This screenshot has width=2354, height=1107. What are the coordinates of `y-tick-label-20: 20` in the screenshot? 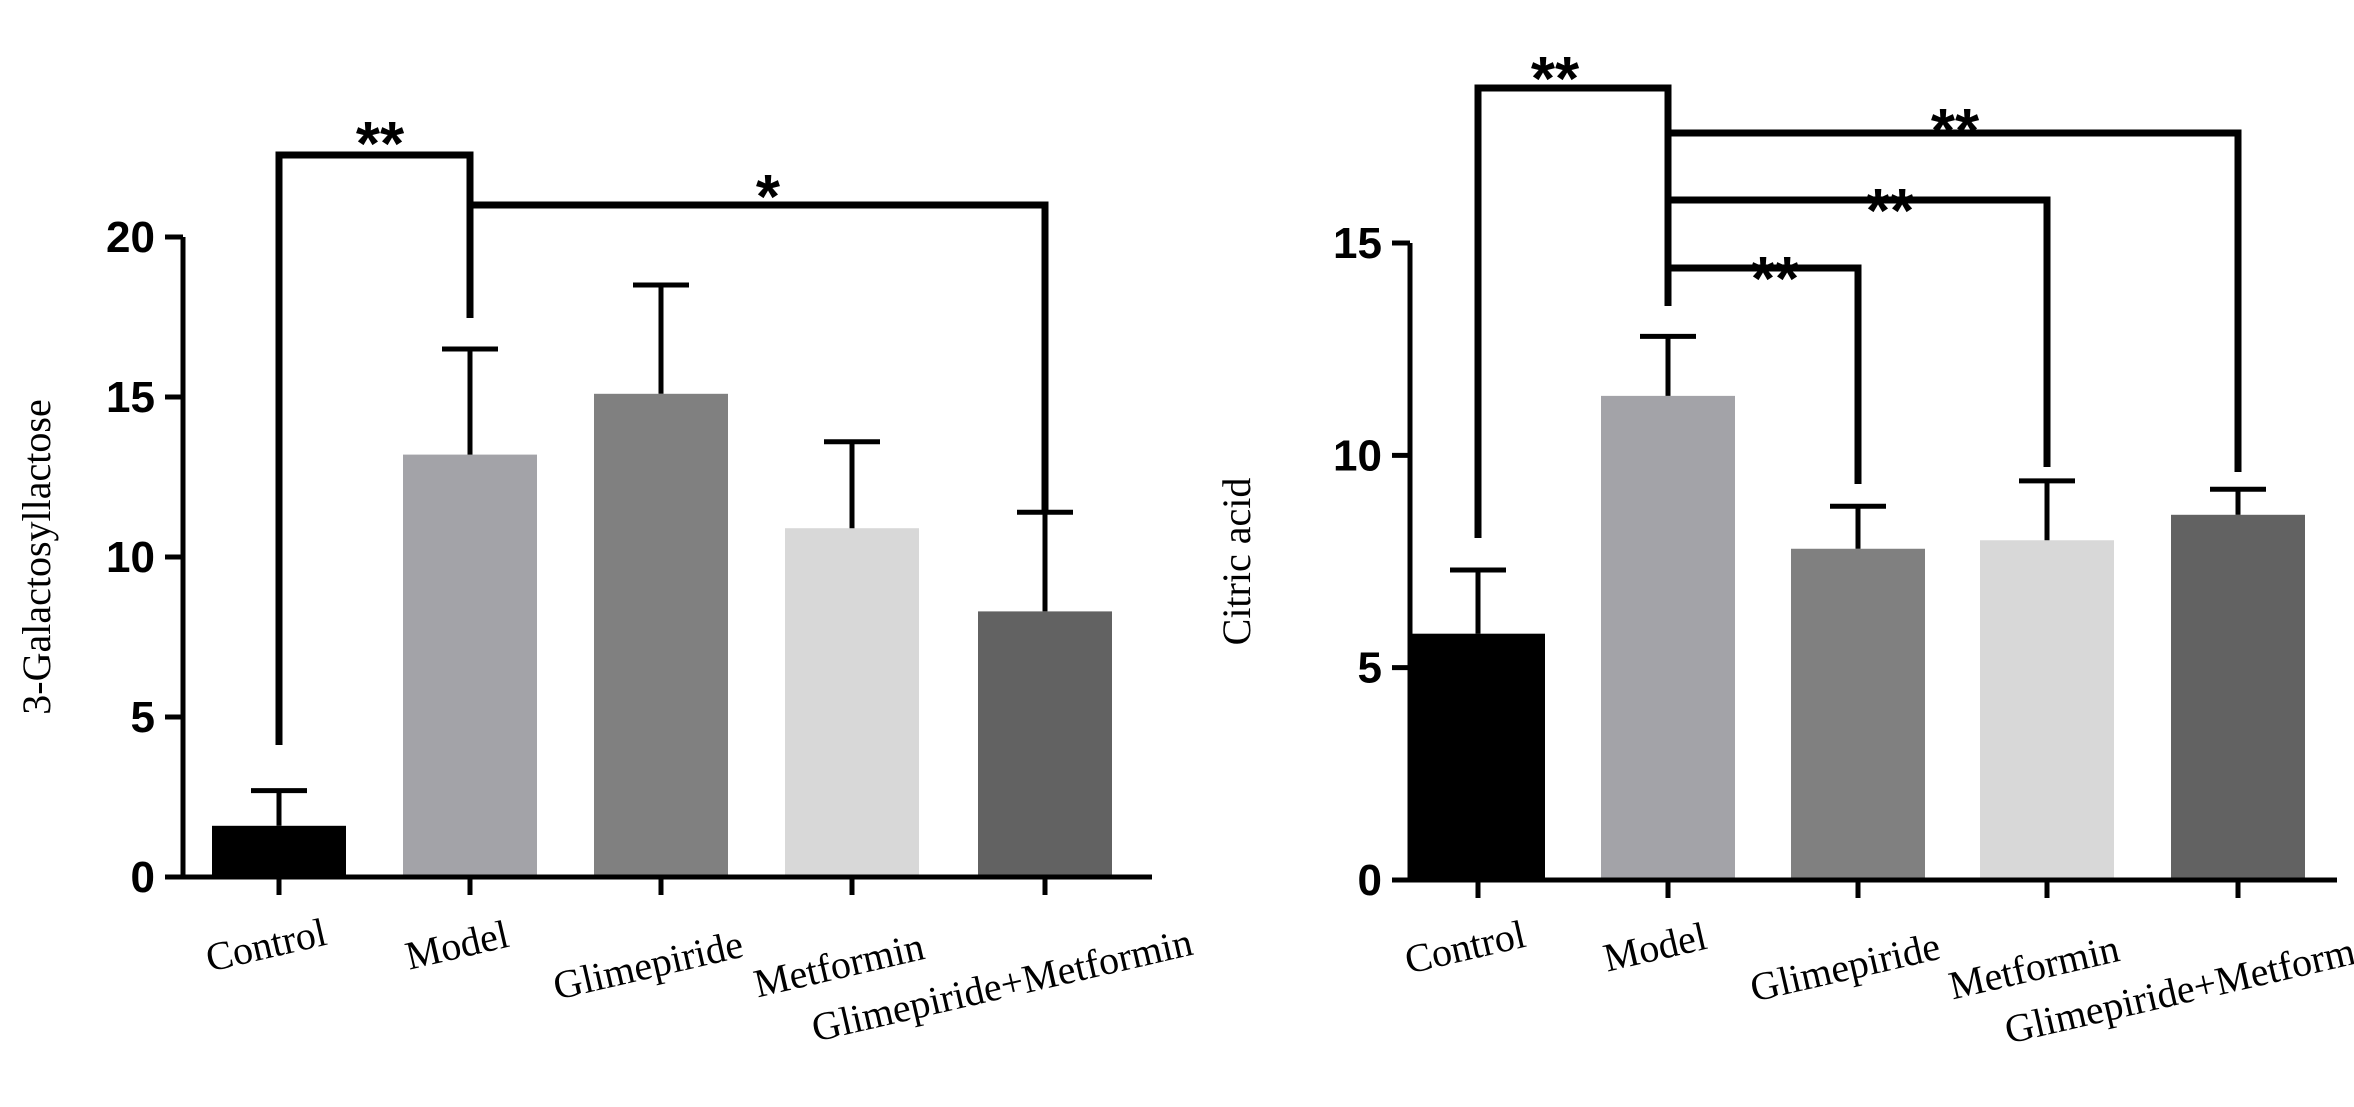 It's located at (130, 237).